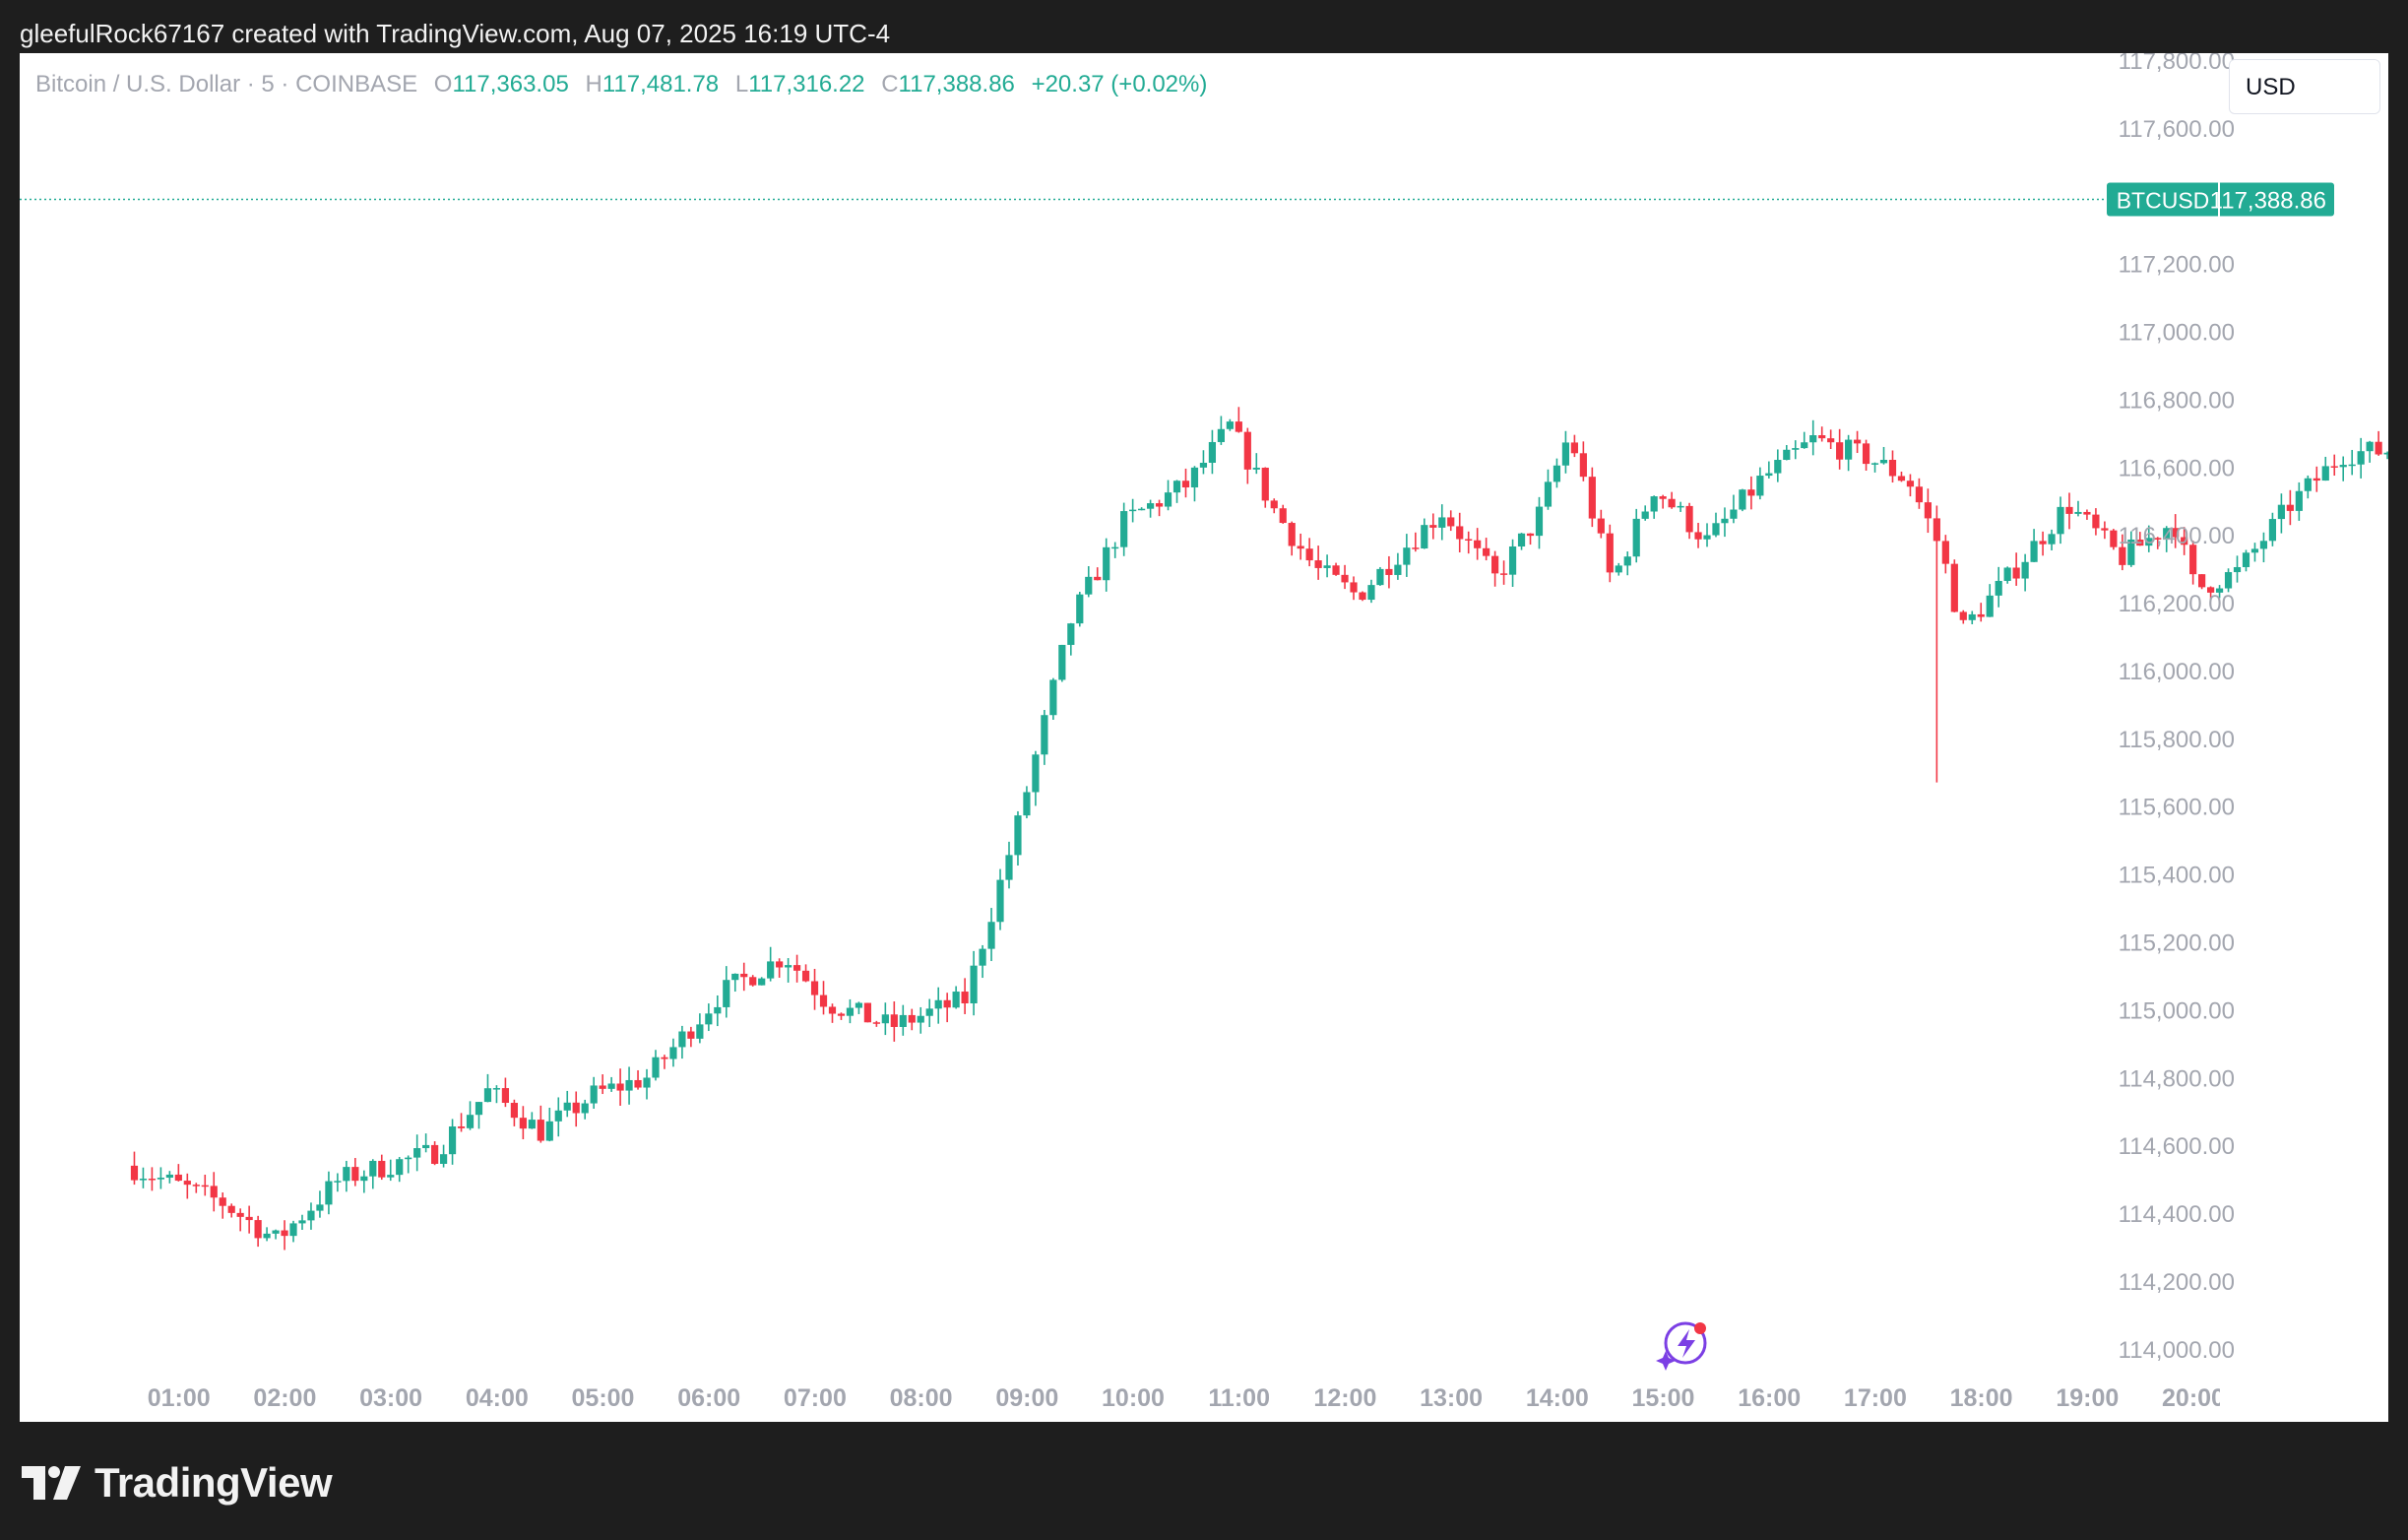 This screenshot has width=2408, height=1540. I want to click on footer-brand: TradingView, so click(177, 1482).